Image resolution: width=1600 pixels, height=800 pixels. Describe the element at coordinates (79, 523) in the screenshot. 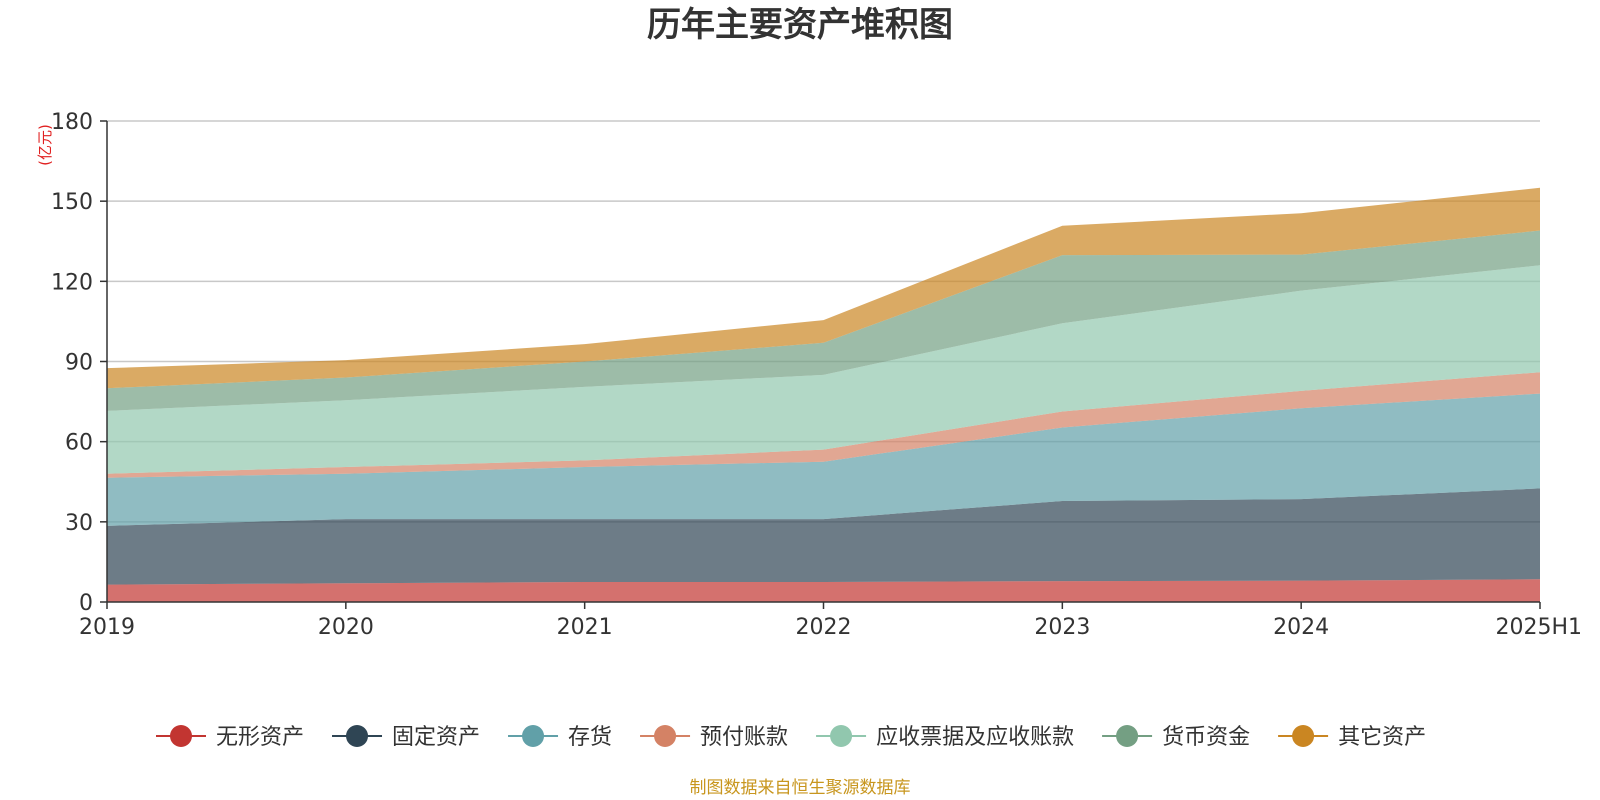

I see `y-tick-label-30: 30` at that location.